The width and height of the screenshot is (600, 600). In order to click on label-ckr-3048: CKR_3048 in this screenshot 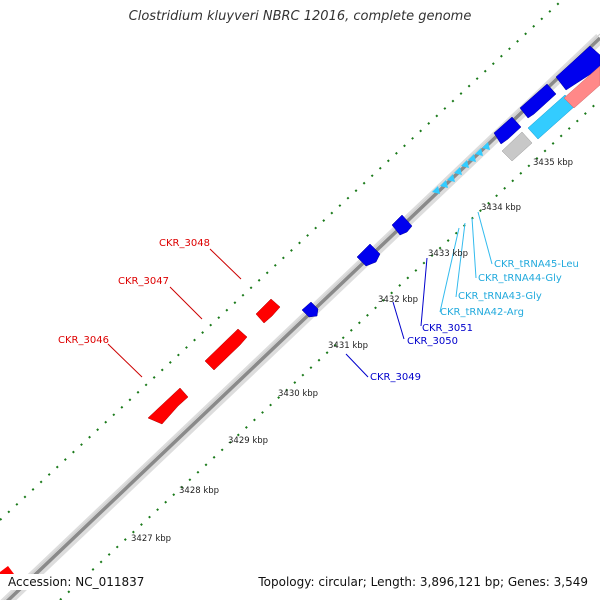, I will do `click(184, 243)`.